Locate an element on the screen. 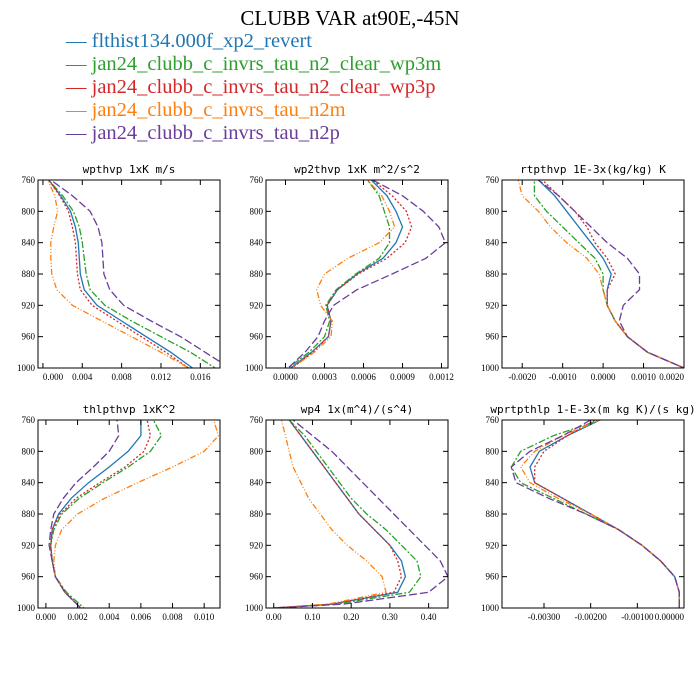 This screenshot has height=700, width=700. panel-title: wpthvp 1xK m/s is located at coordinates (129, 169).